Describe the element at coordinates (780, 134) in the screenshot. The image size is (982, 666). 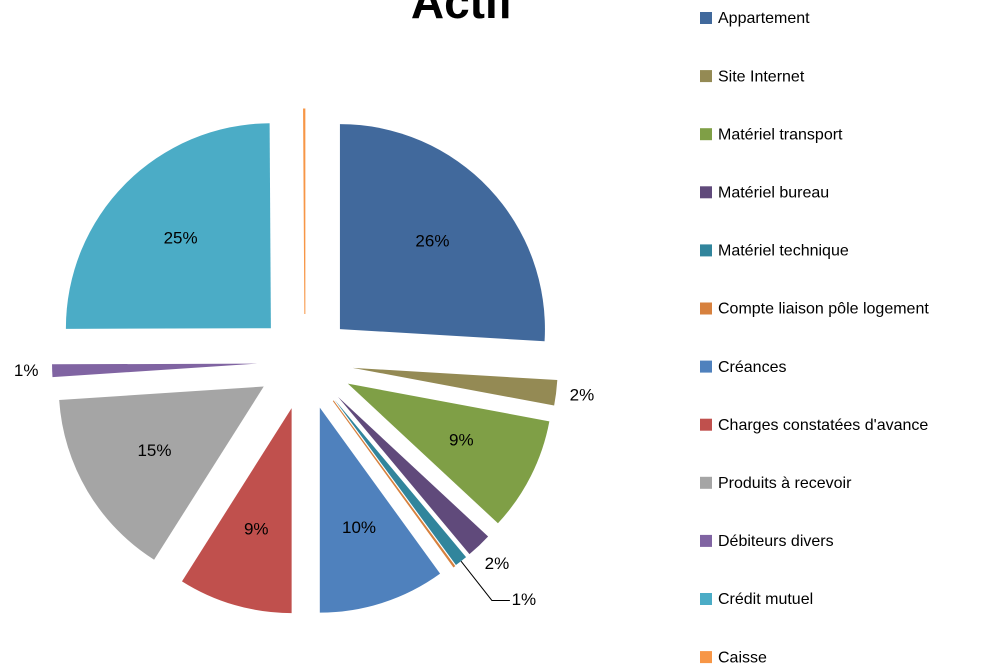
I see `legend-label: Matériel transport` at that location.